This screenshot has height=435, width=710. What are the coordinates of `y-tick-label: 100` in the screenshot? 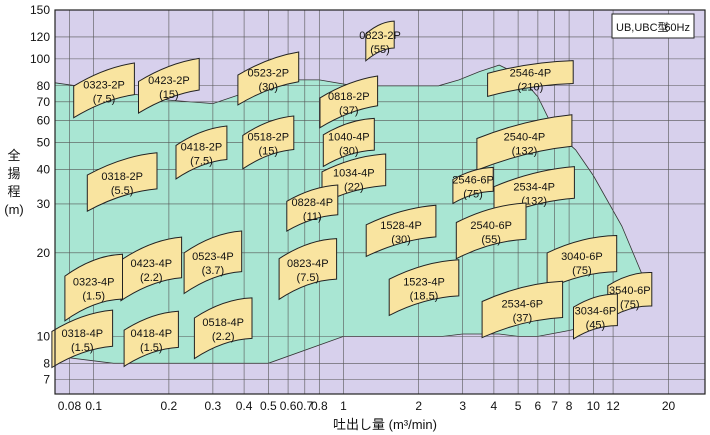 It's located at (40, 59).